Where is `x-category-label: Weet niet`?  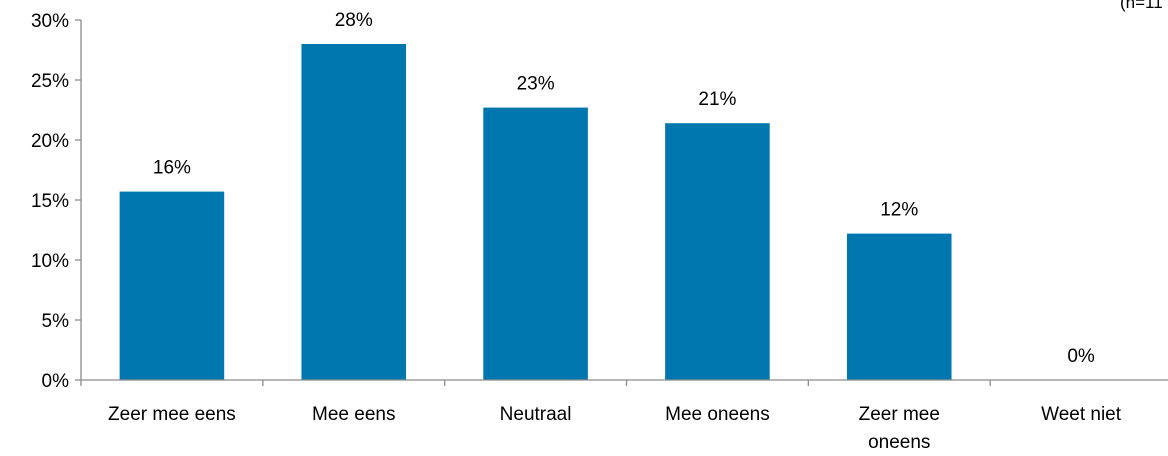 x-category-label: Weet niet is located at coordinates (1081, 414).